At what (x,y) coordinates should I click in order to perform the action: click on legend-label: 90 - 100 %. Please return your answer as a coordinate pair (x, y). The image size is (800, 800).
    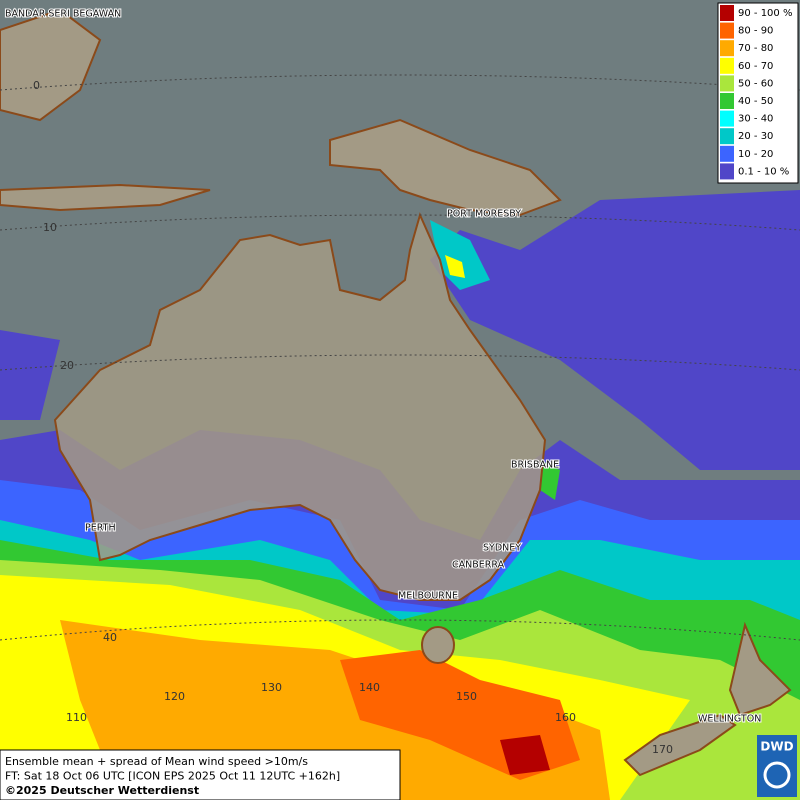
    Looking at the image, I should click on (765, 13).